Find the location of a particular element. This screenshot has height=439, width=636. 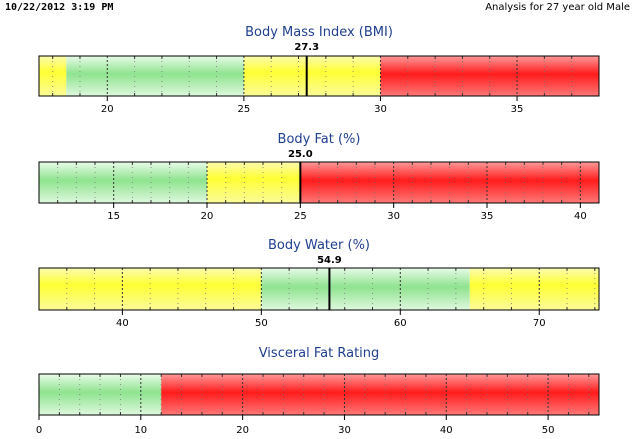

chart-title: Body Water (%) is located at coordinates (319, 245).